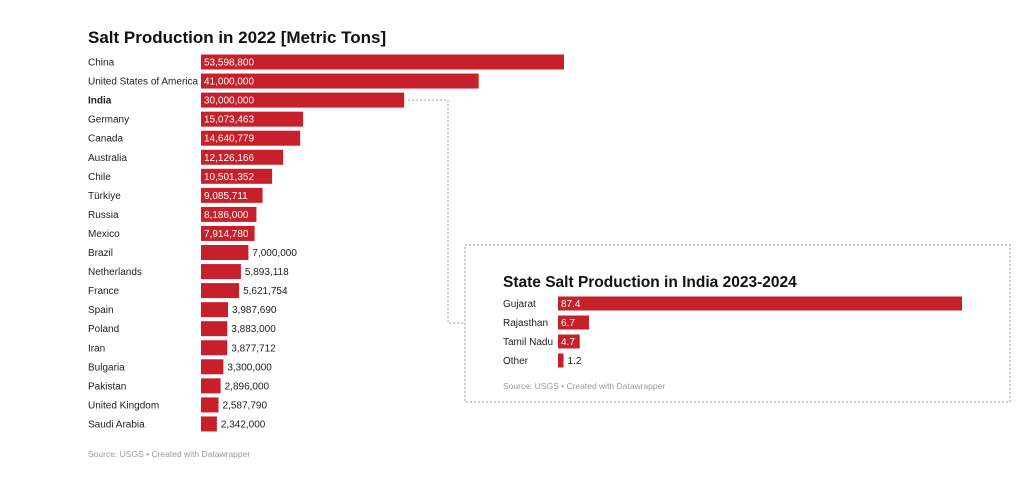  I want to click on value-label-tamil-nadu: 4.7, so click(568, 342).